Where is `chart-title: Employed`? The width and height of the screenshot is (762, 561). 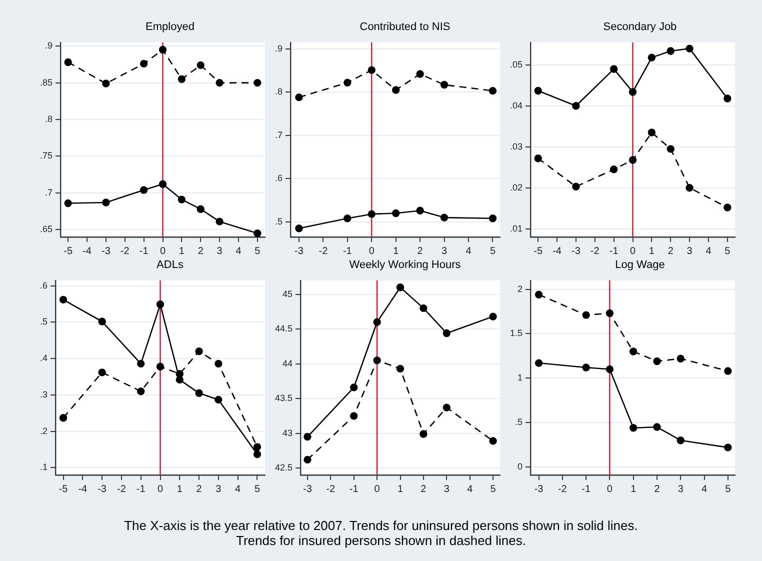 chart-title: Employed is located at coordinates (170, 27).